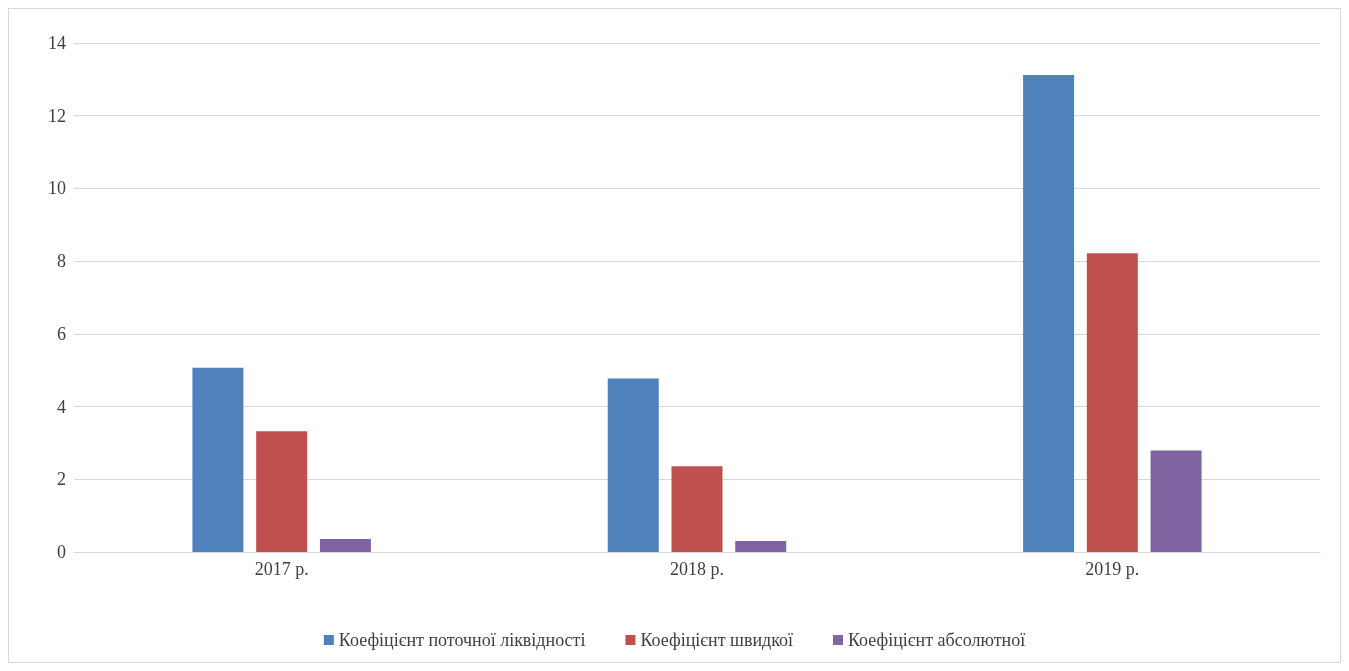 The image size is (1349, 671). I want to click on y-tick-label: 12, so click(57, 115).